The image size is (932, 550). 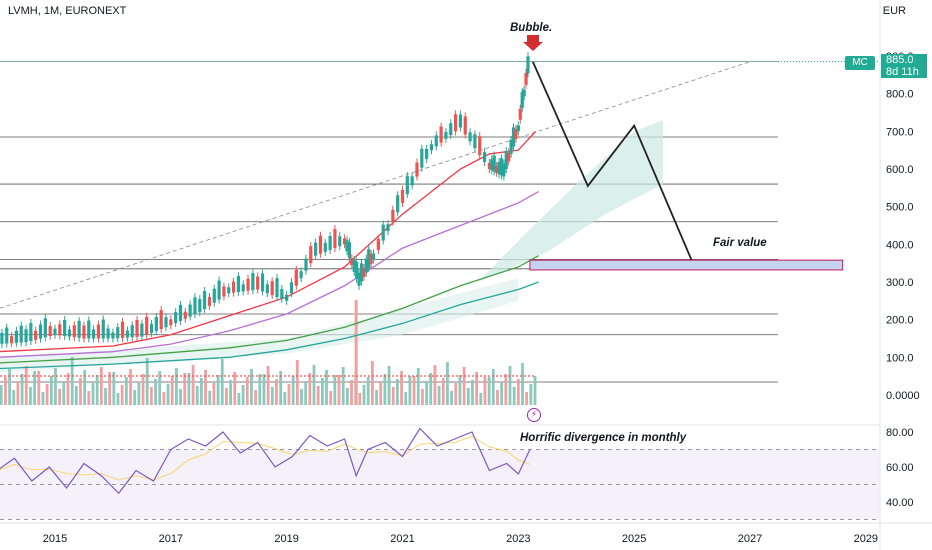 I want to click on last-price-badge: 885.0 8d 11h, so click(x=904, y=66).